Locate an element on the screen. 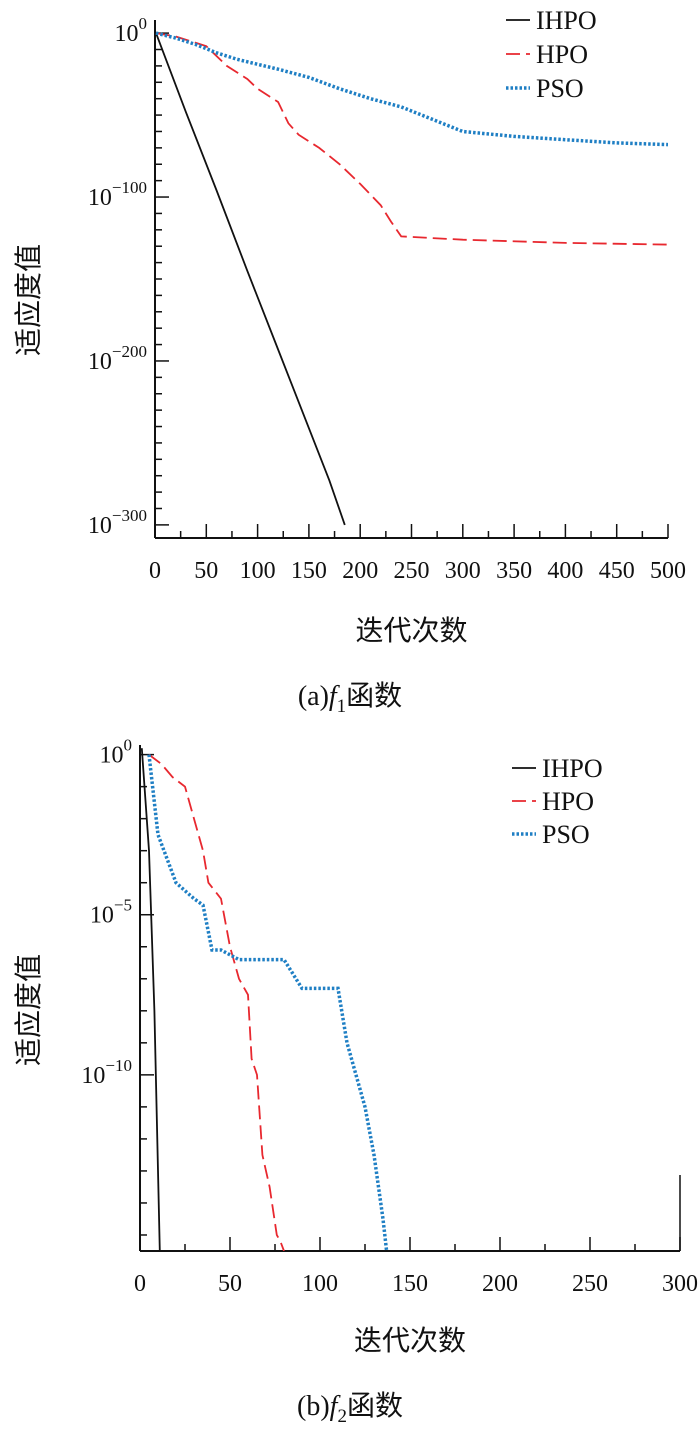  x-tick-label: 400 is located at coordinates (565, 571).